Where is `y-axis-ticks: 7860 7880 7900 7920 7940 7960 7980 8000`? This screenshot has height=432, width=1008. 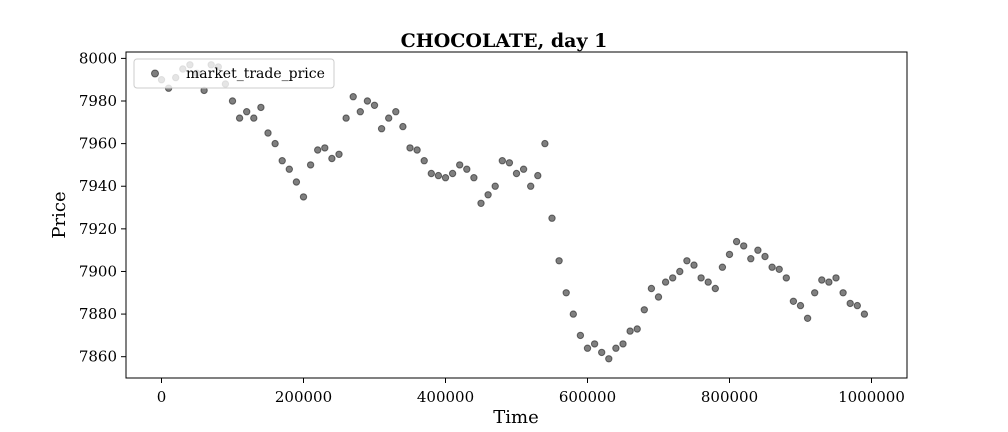
y-axis-ticks: 7860 7880 7900 7920 7940 7960 7980 8000 is located at coordinates (102, 207).